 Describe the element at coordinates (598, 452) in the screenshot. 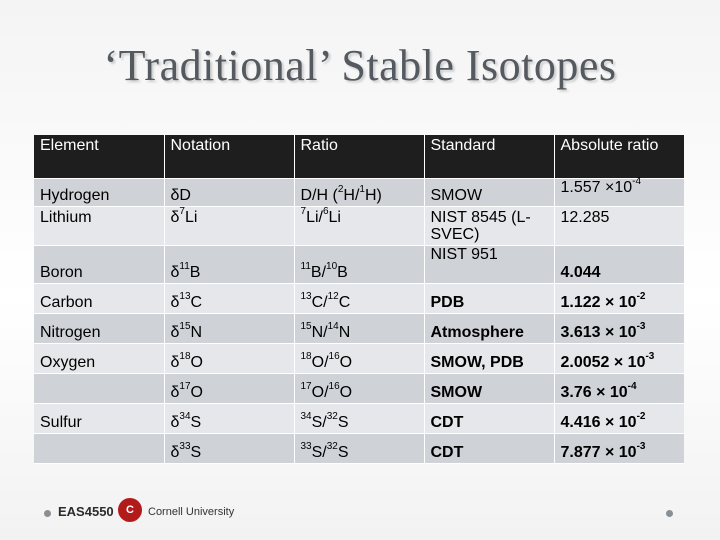

I see `cell-text: 7.877 × 10` at that location.